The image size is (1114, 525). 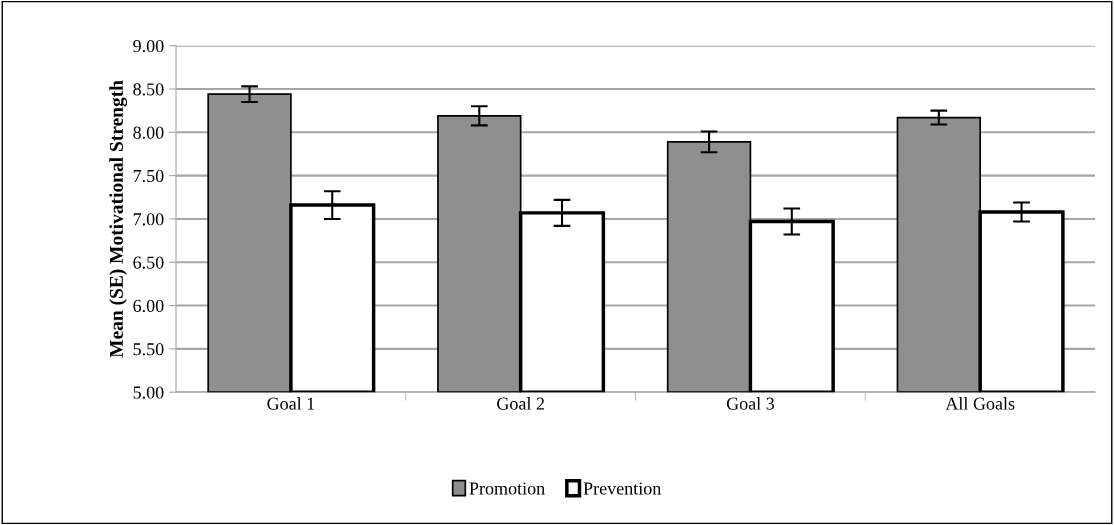 What do you see at coordinates (148, 349) in the screenshot?
I see `y-tick-label: 5.50` at bounding box center [148, 349].